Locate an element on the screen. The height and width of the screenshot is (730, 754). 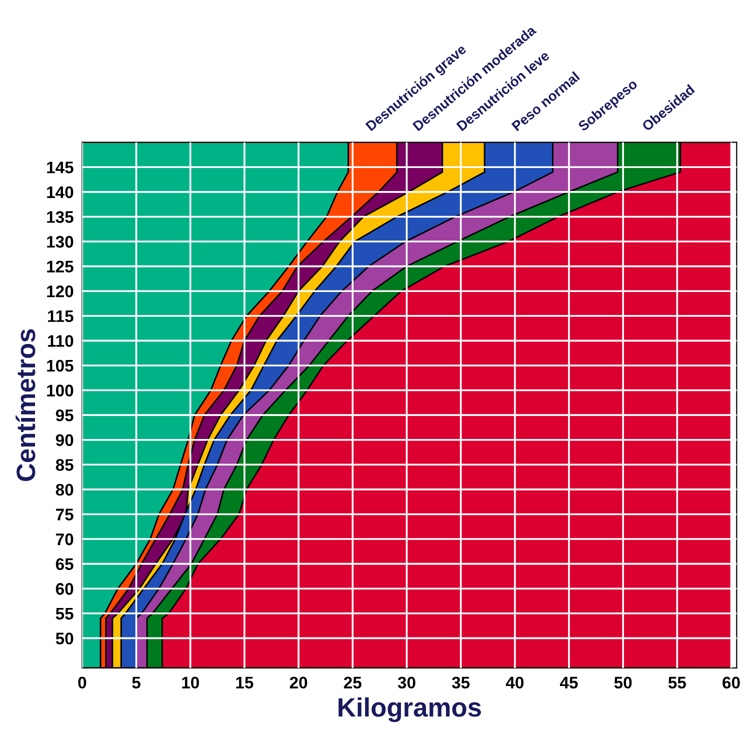
y-tick-label: 85 is located at coordinates (65, 465).